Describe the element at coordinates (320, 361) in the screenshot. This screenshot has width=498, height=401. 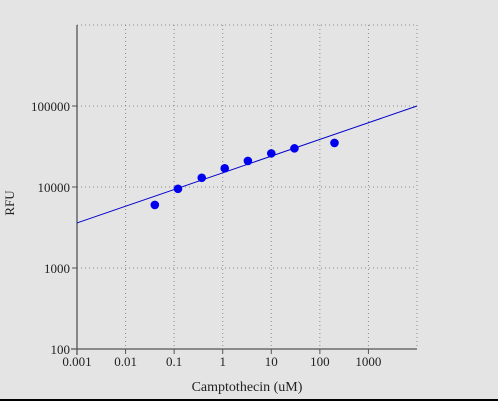
I see `x-tick-label: 100` at that location.